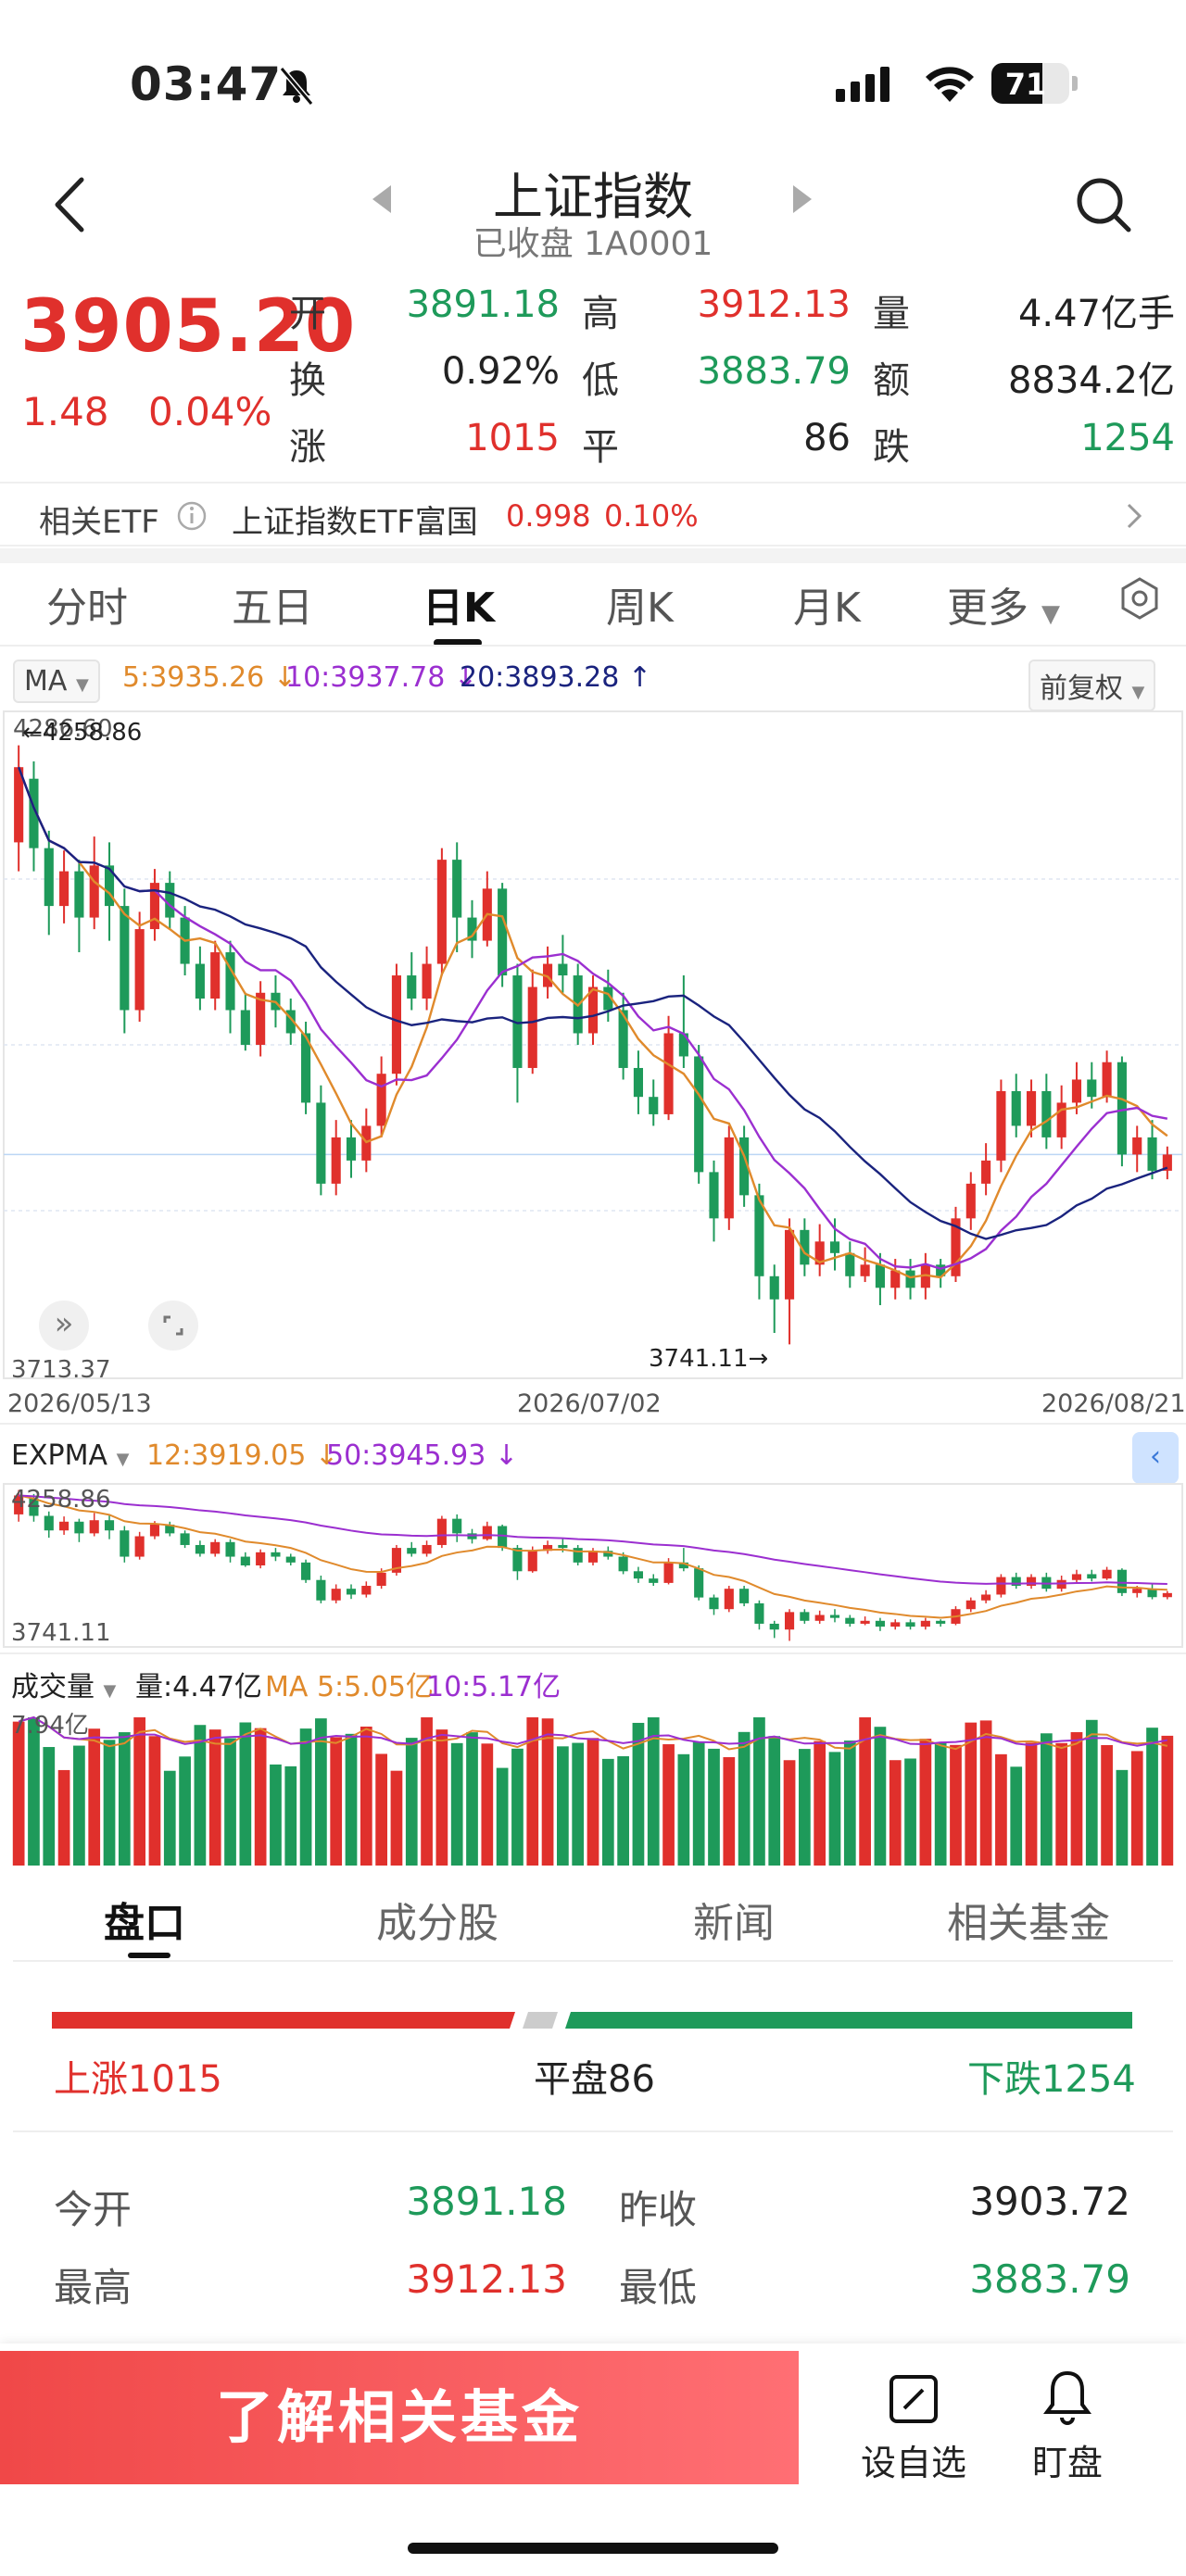  I want to click on tab-news: 新闻, so click(734, 1923).